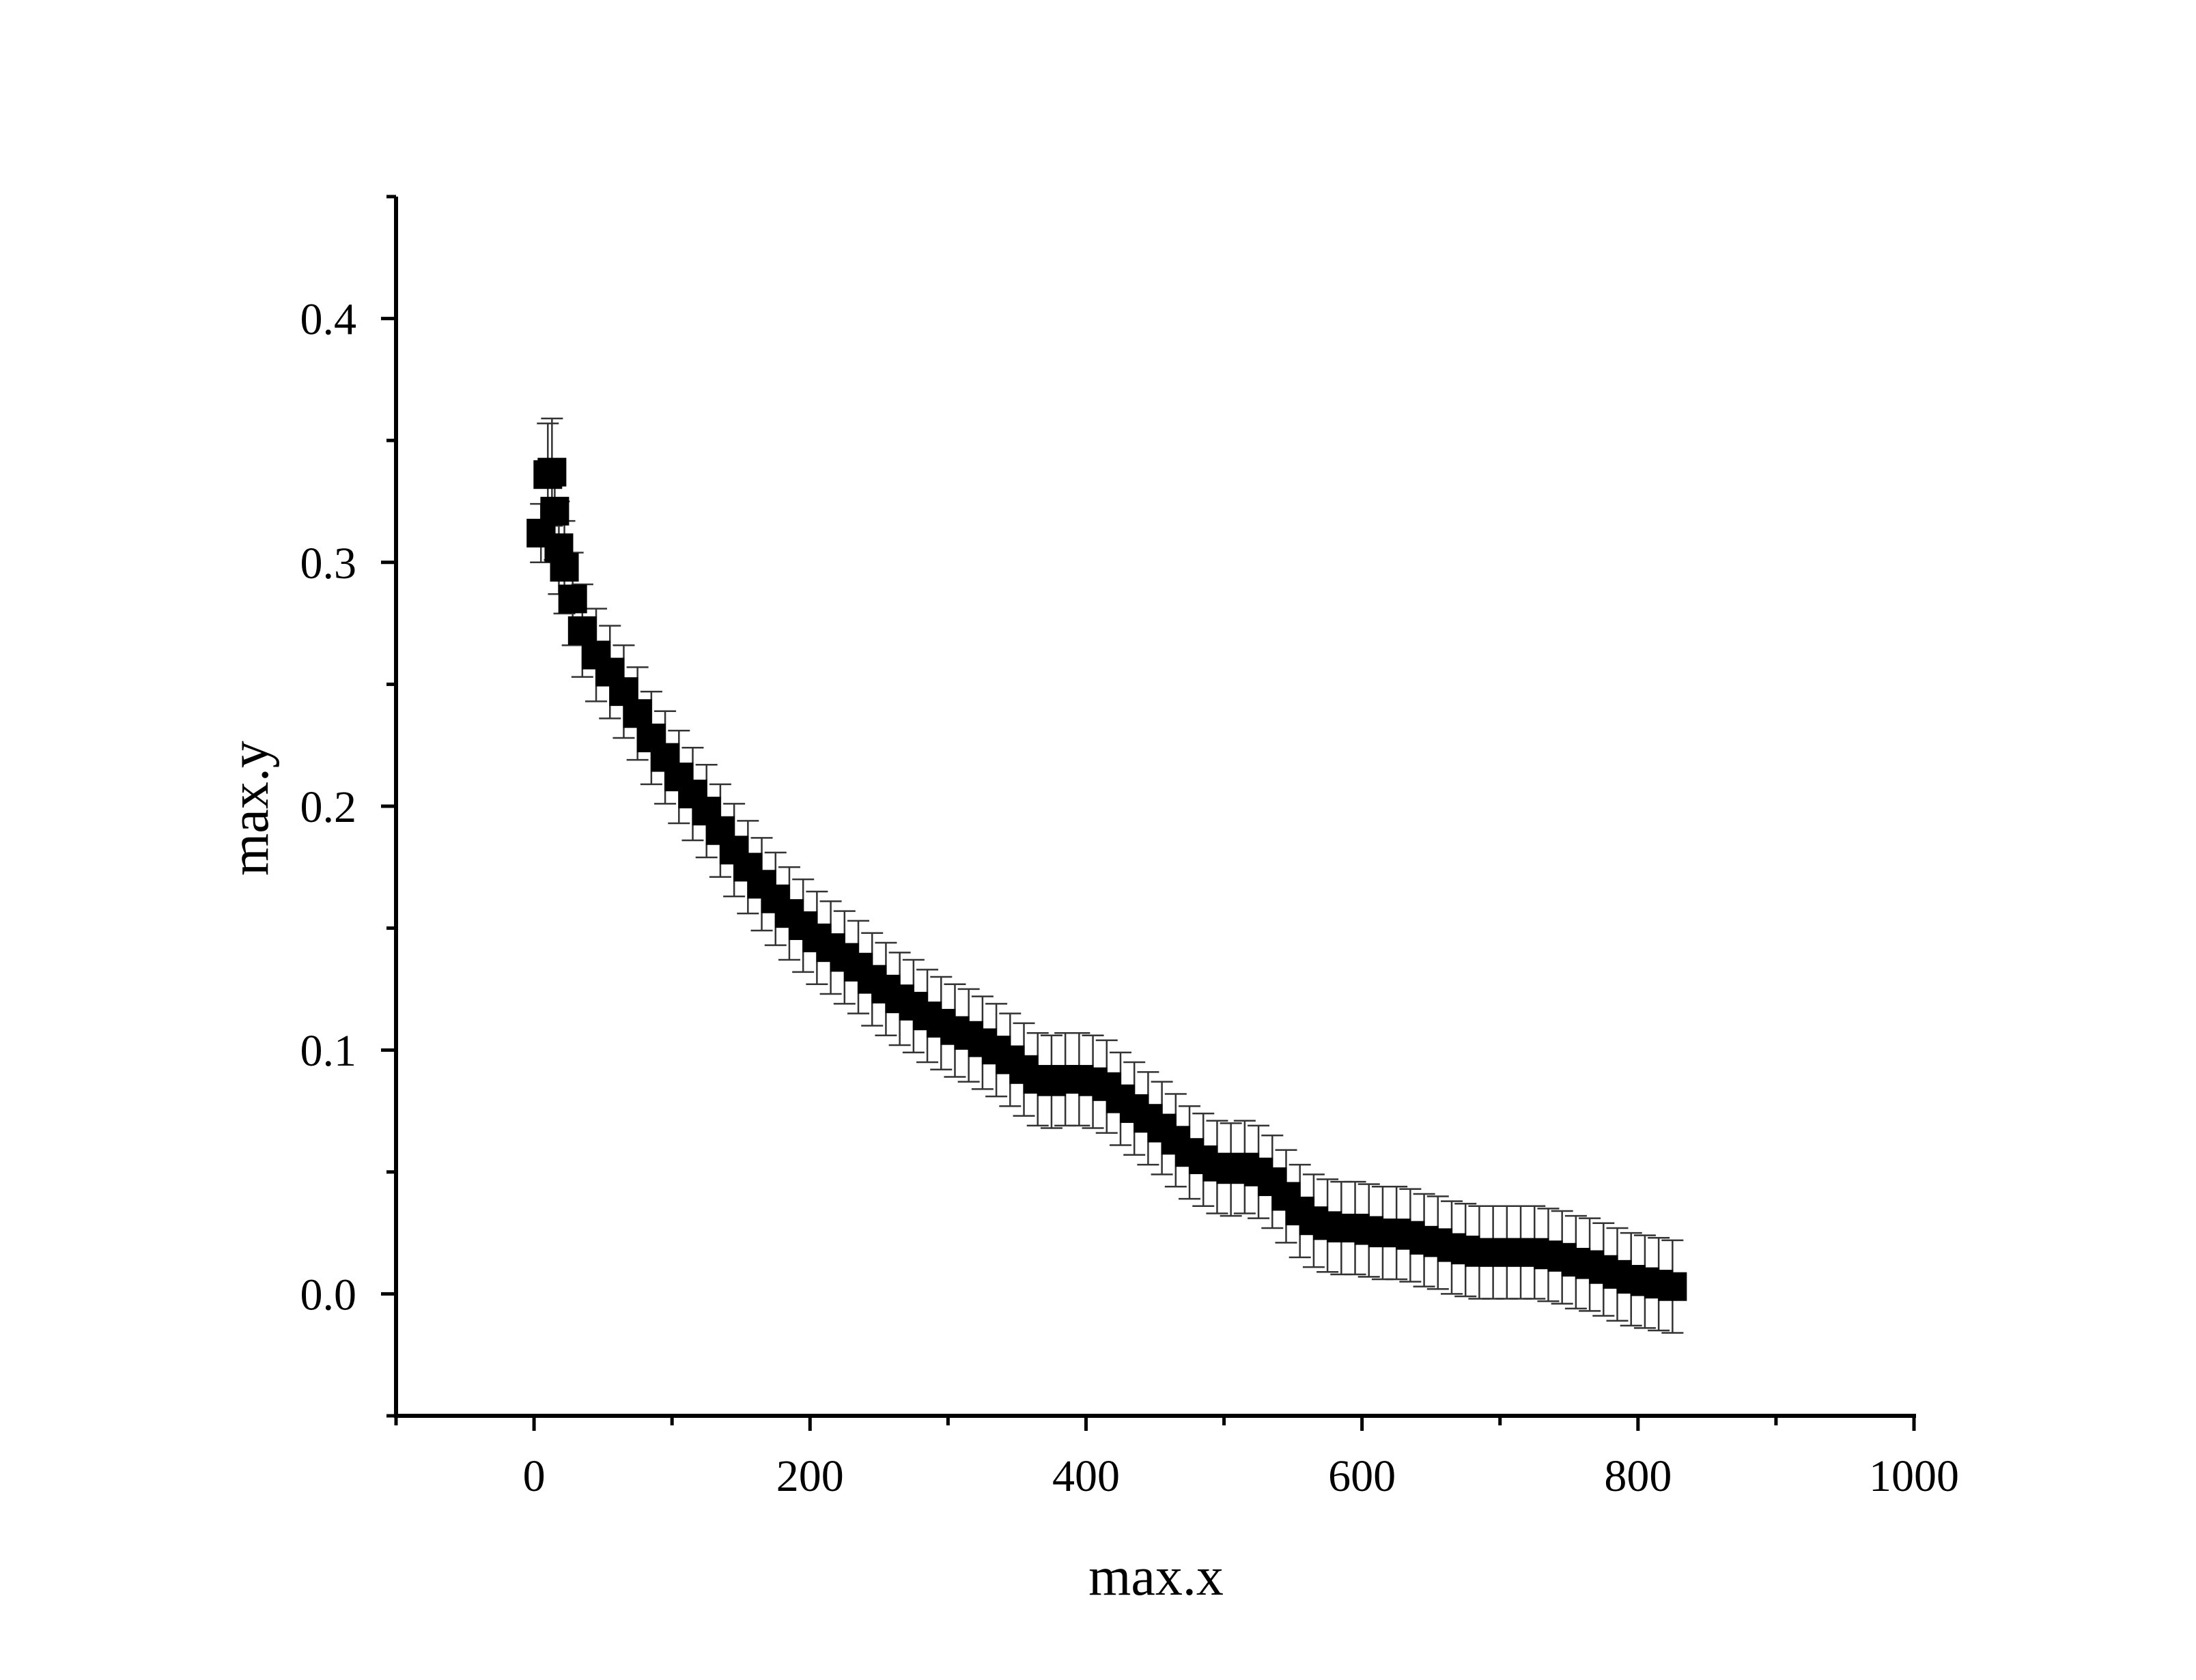  I want to click on y-tick-label: 0.1, so click(328, 1051).